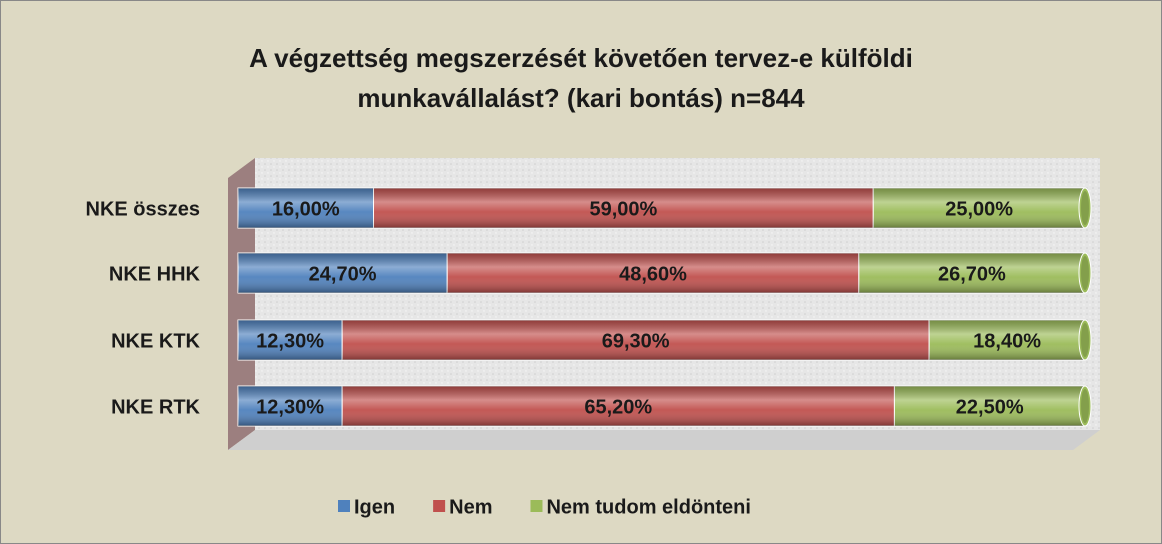  What do you see at coordinates (155, 341) in the screenshot?
I see `y-tick-label: NKE KTK` at bounding box center [155, 341].